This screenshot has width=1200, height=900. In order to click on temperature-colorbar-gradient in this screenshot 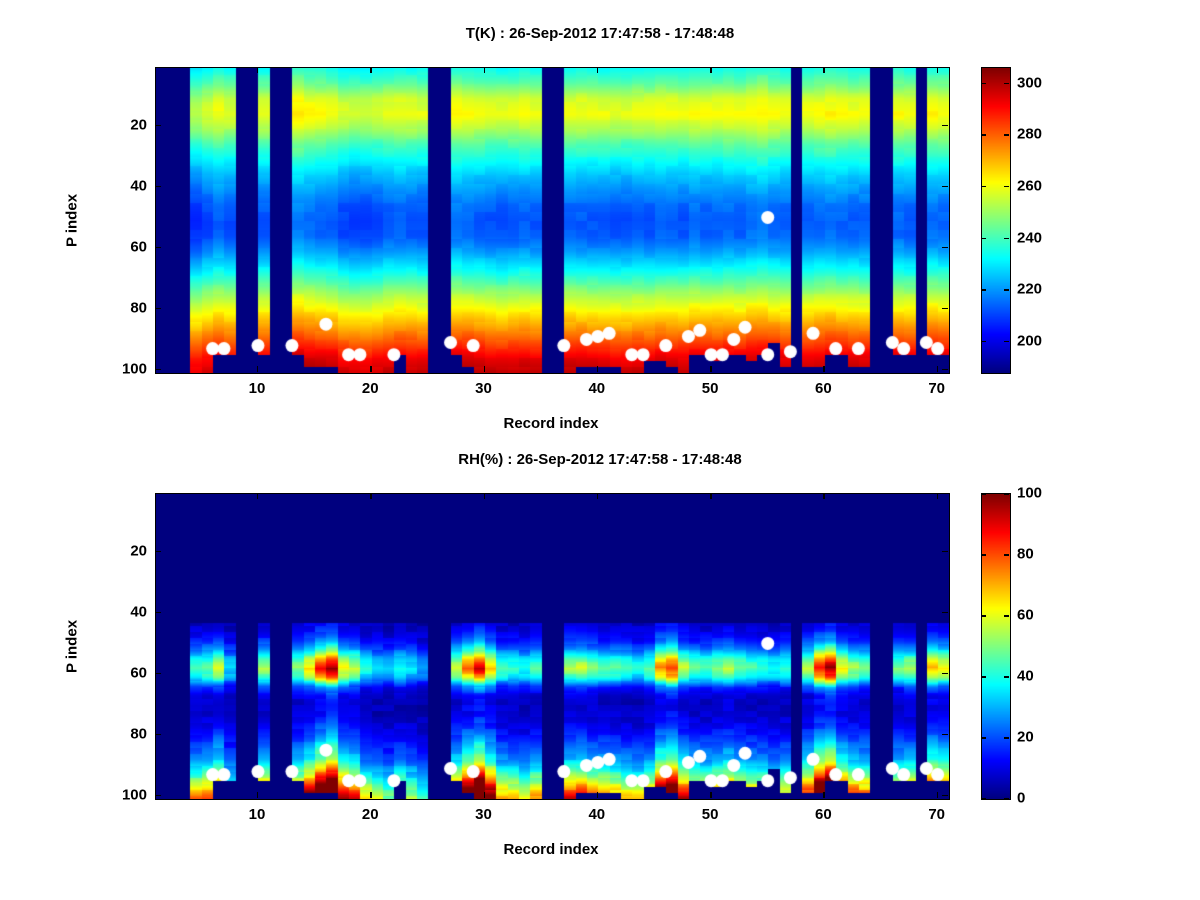, I will do `click(996, 220)`.